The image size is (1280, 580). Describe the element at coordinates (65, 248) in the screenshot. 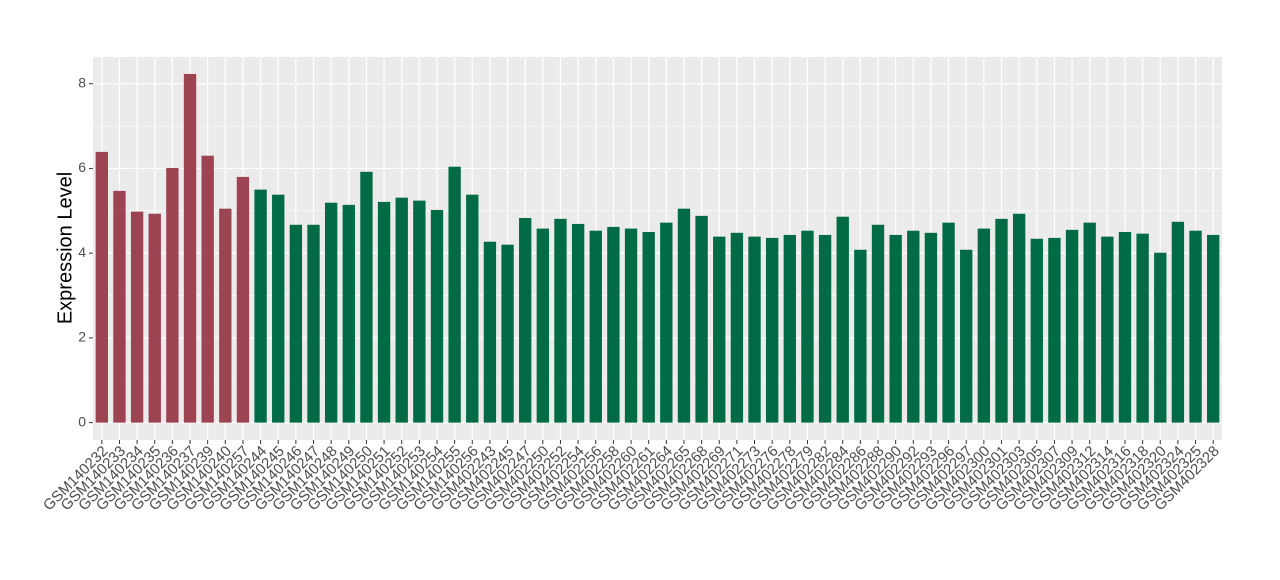

I see `y-axis-label: Expression Level` at that location.